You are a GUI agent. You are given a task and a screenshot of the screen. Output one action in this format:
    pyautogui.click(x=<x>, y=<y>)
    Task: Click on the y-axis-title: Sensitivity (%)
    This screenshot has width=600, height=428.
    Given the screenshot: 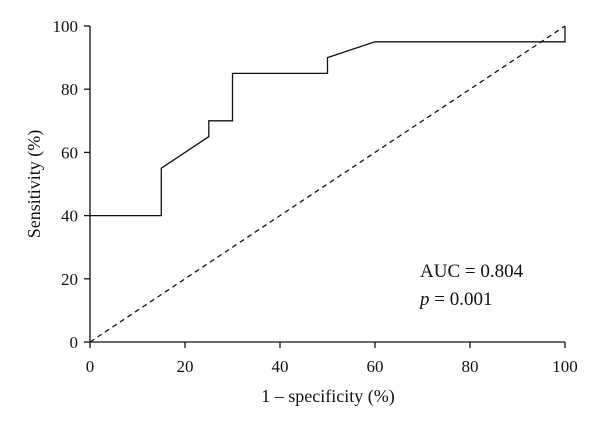 What is the action you would take?
    pyautogui.click(x=34, y=184)
    